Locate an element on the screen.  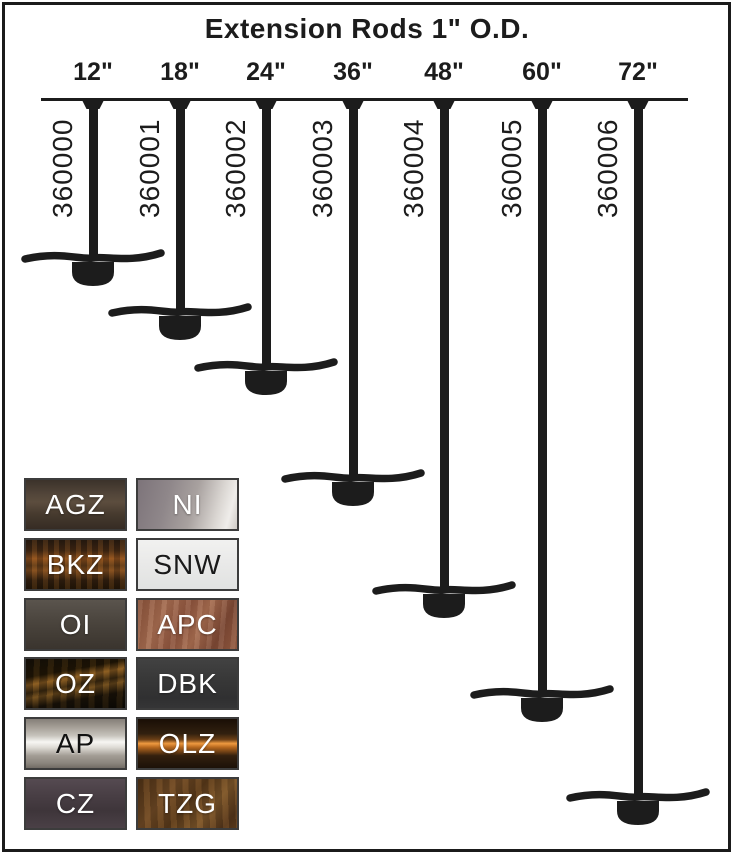
rod-size-label: 18" is located at coordinates (180, 72).